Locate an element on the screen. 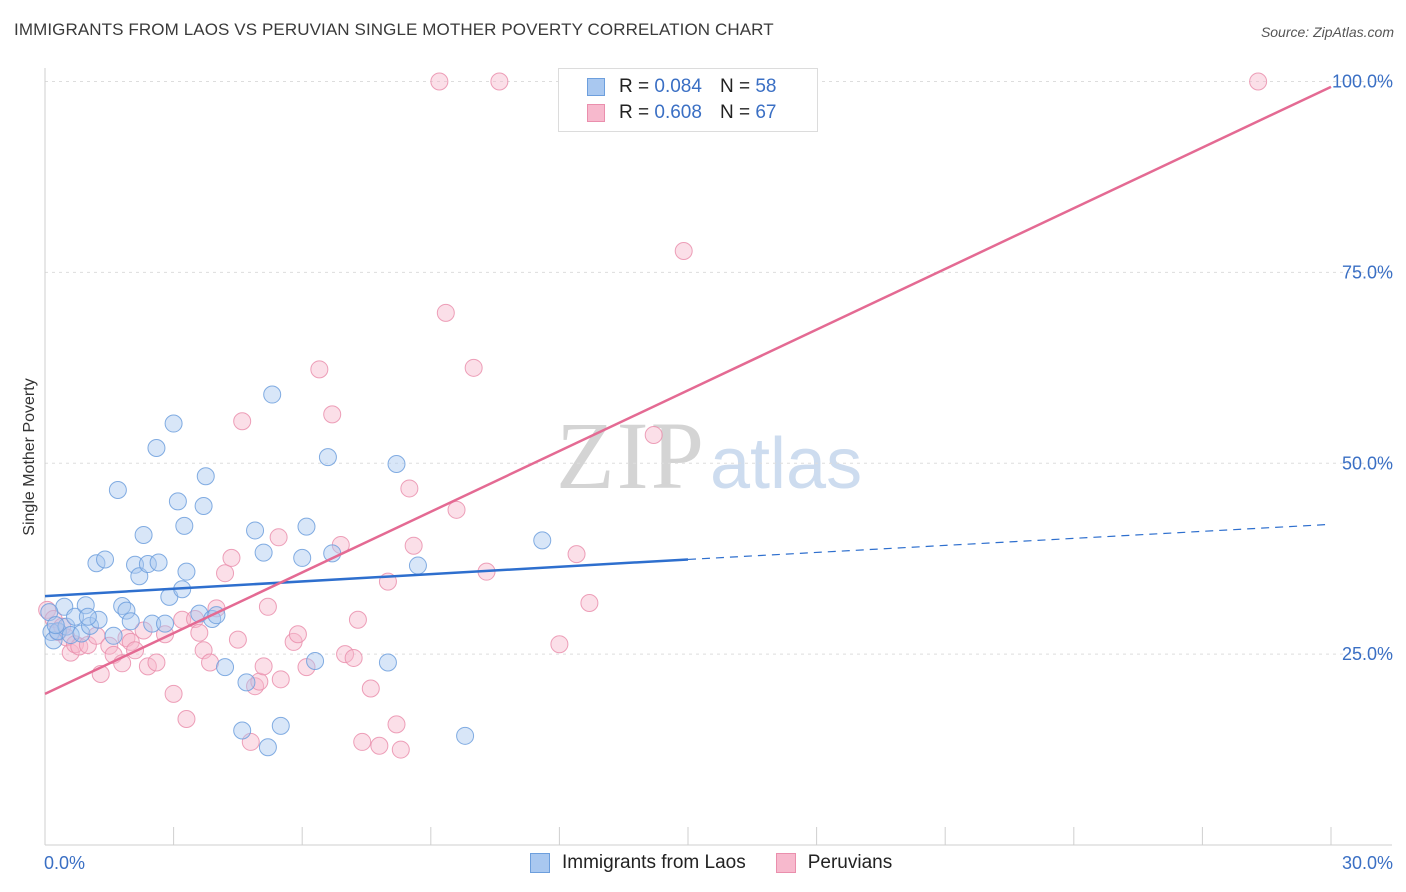 The image size is (1406, 892). trendline-laos-extension is located at coordinates (1009, 542).